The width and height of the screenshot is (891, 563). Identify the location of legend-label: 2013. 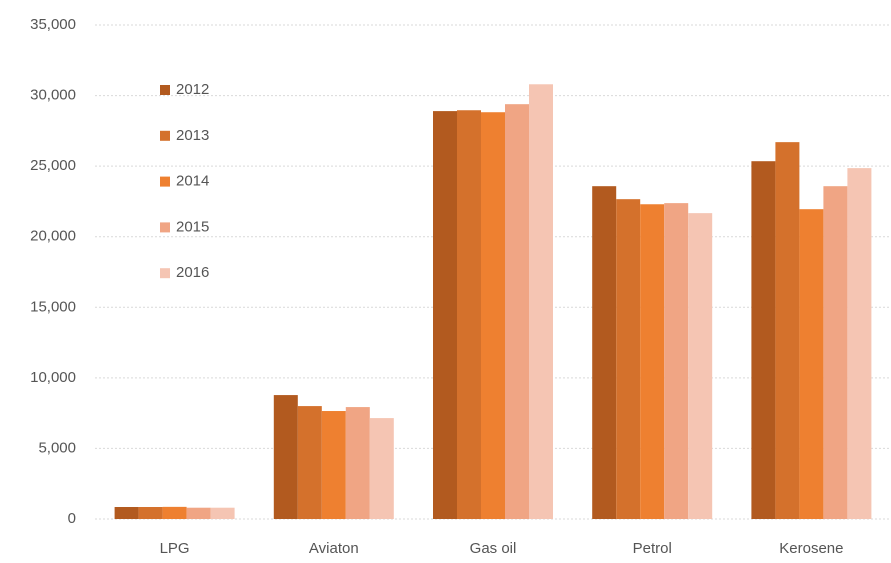
(192, 135).